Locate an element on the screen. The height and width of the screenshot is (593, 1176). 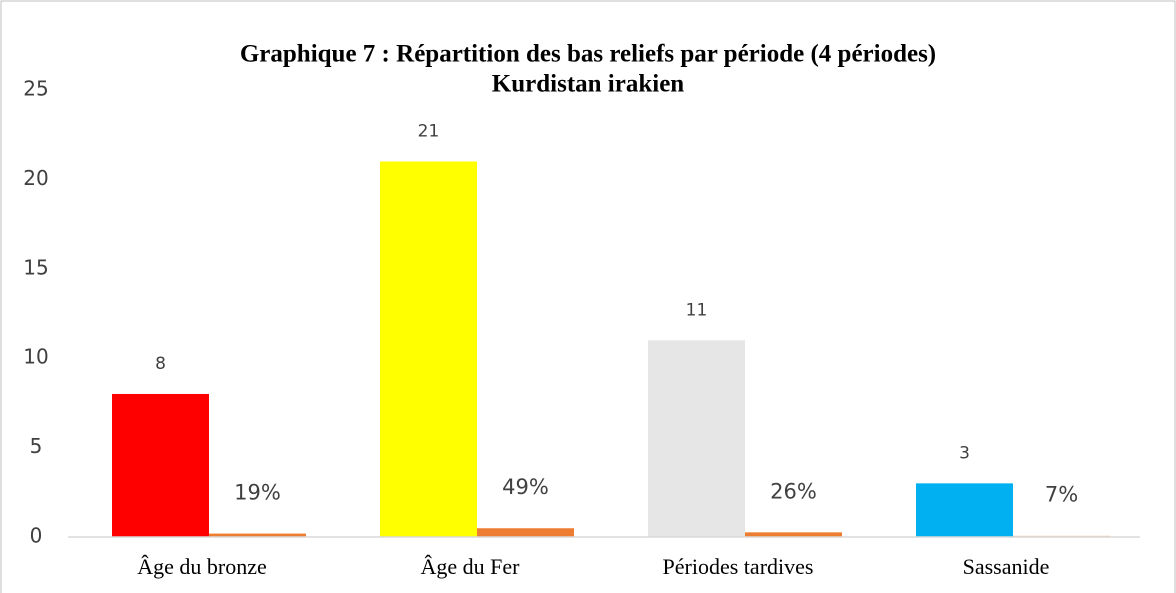
chart-title: Kurdistan irakien is located at coordinates (588, 84).